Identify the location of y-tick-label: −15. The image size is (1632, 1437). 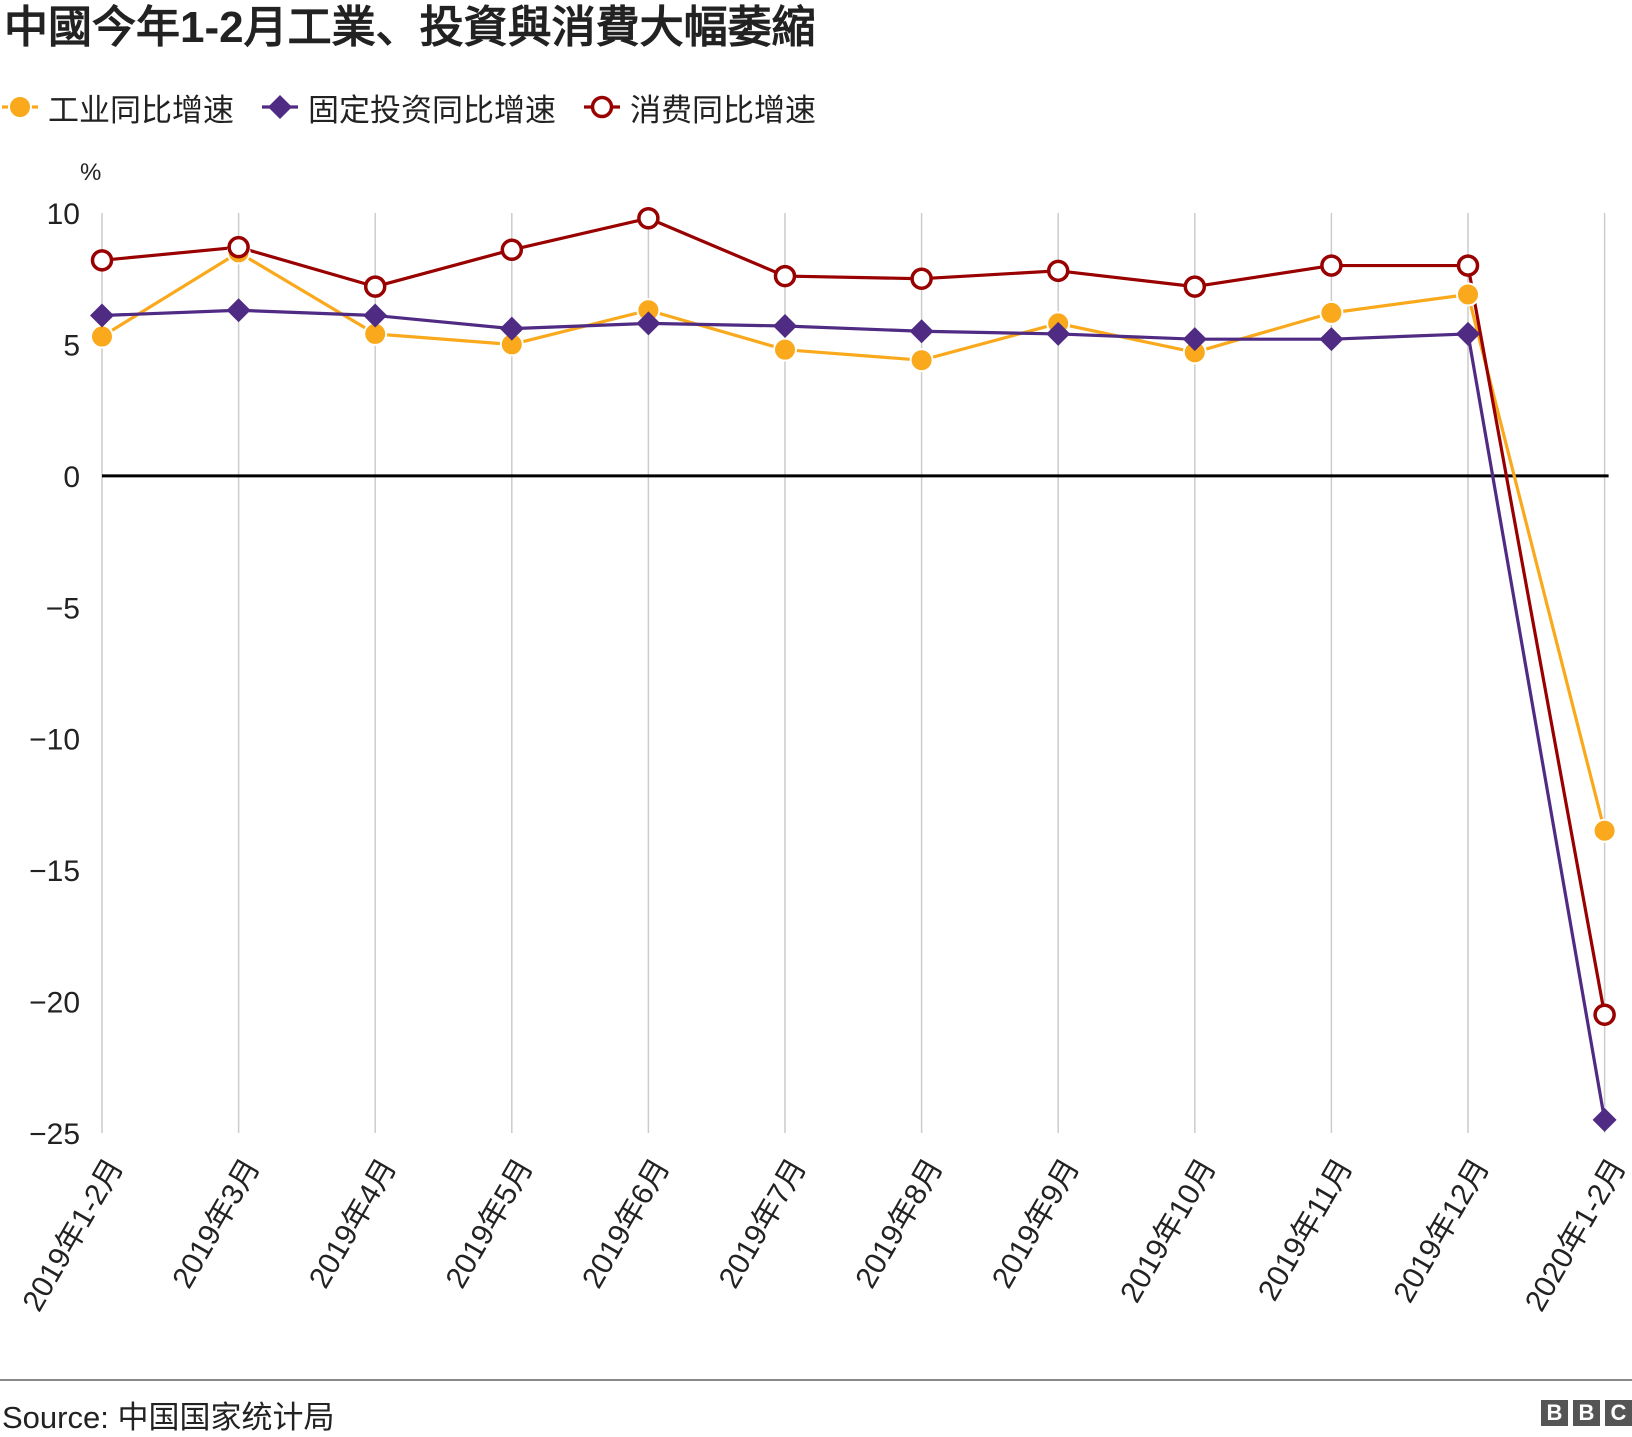
(54, 871).